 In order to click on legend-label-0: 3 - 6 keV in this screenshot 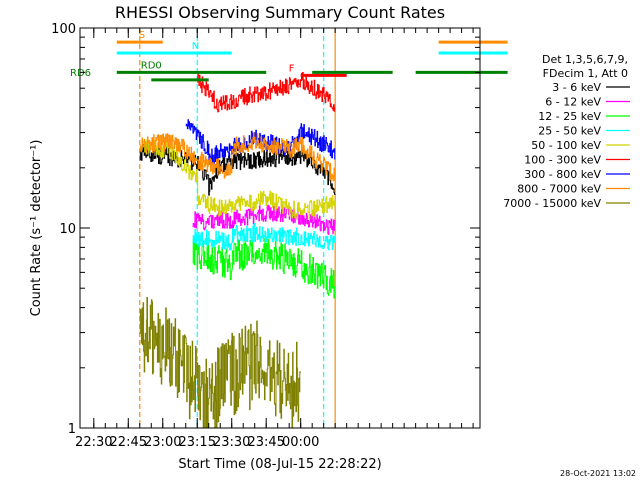, I will do `click(576, 87)`.